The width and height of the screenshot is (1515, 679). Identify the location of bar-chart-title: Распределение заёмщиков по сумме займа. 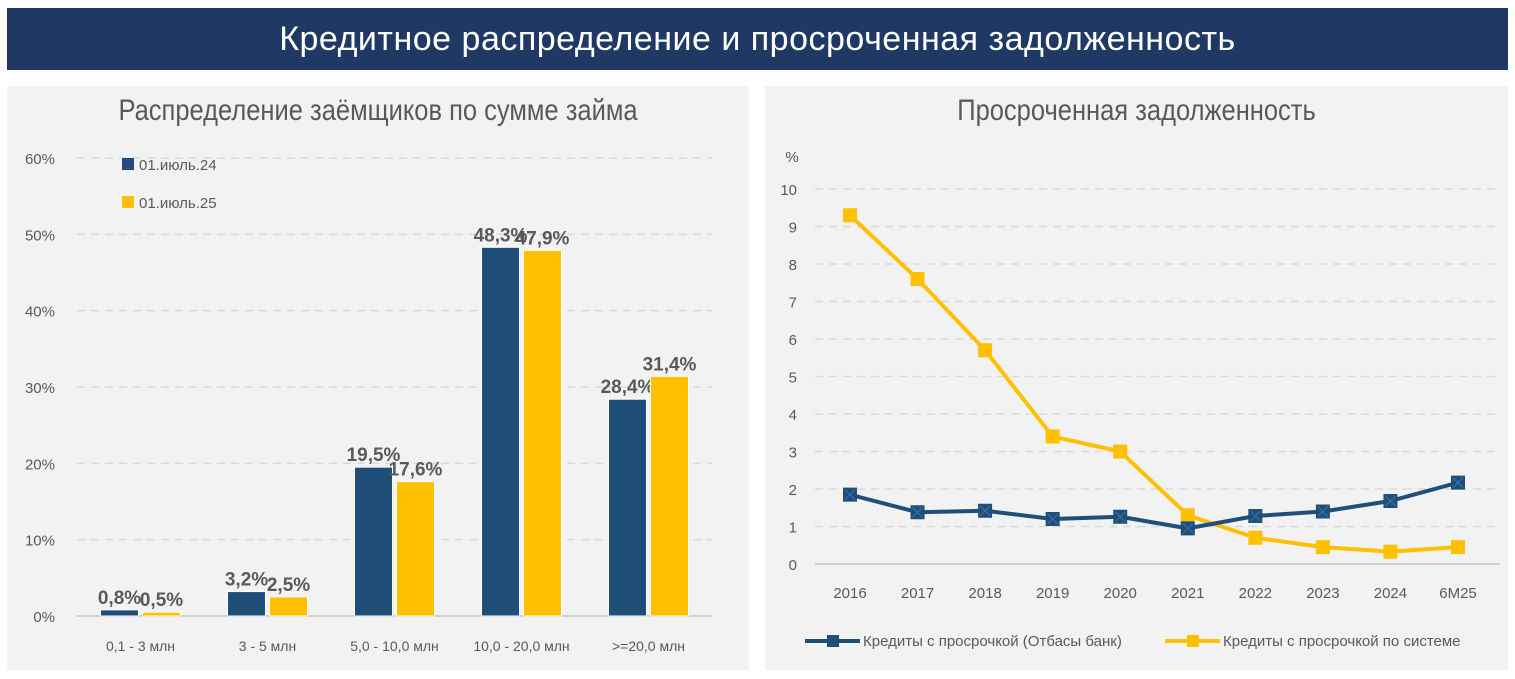
(378, 110).